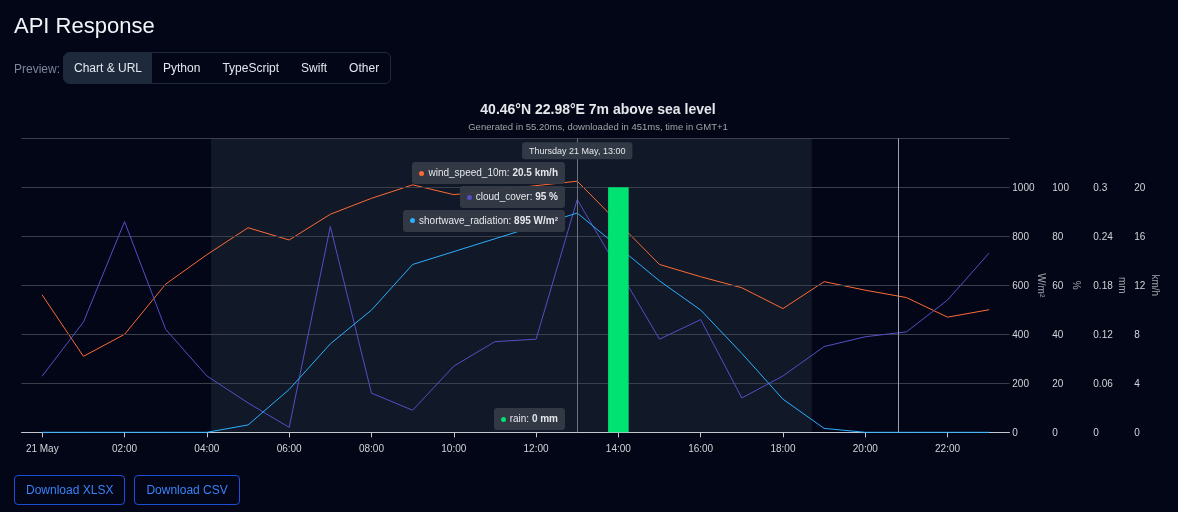  I want to click on x-tick-label: 02:00, so click(125, 448).